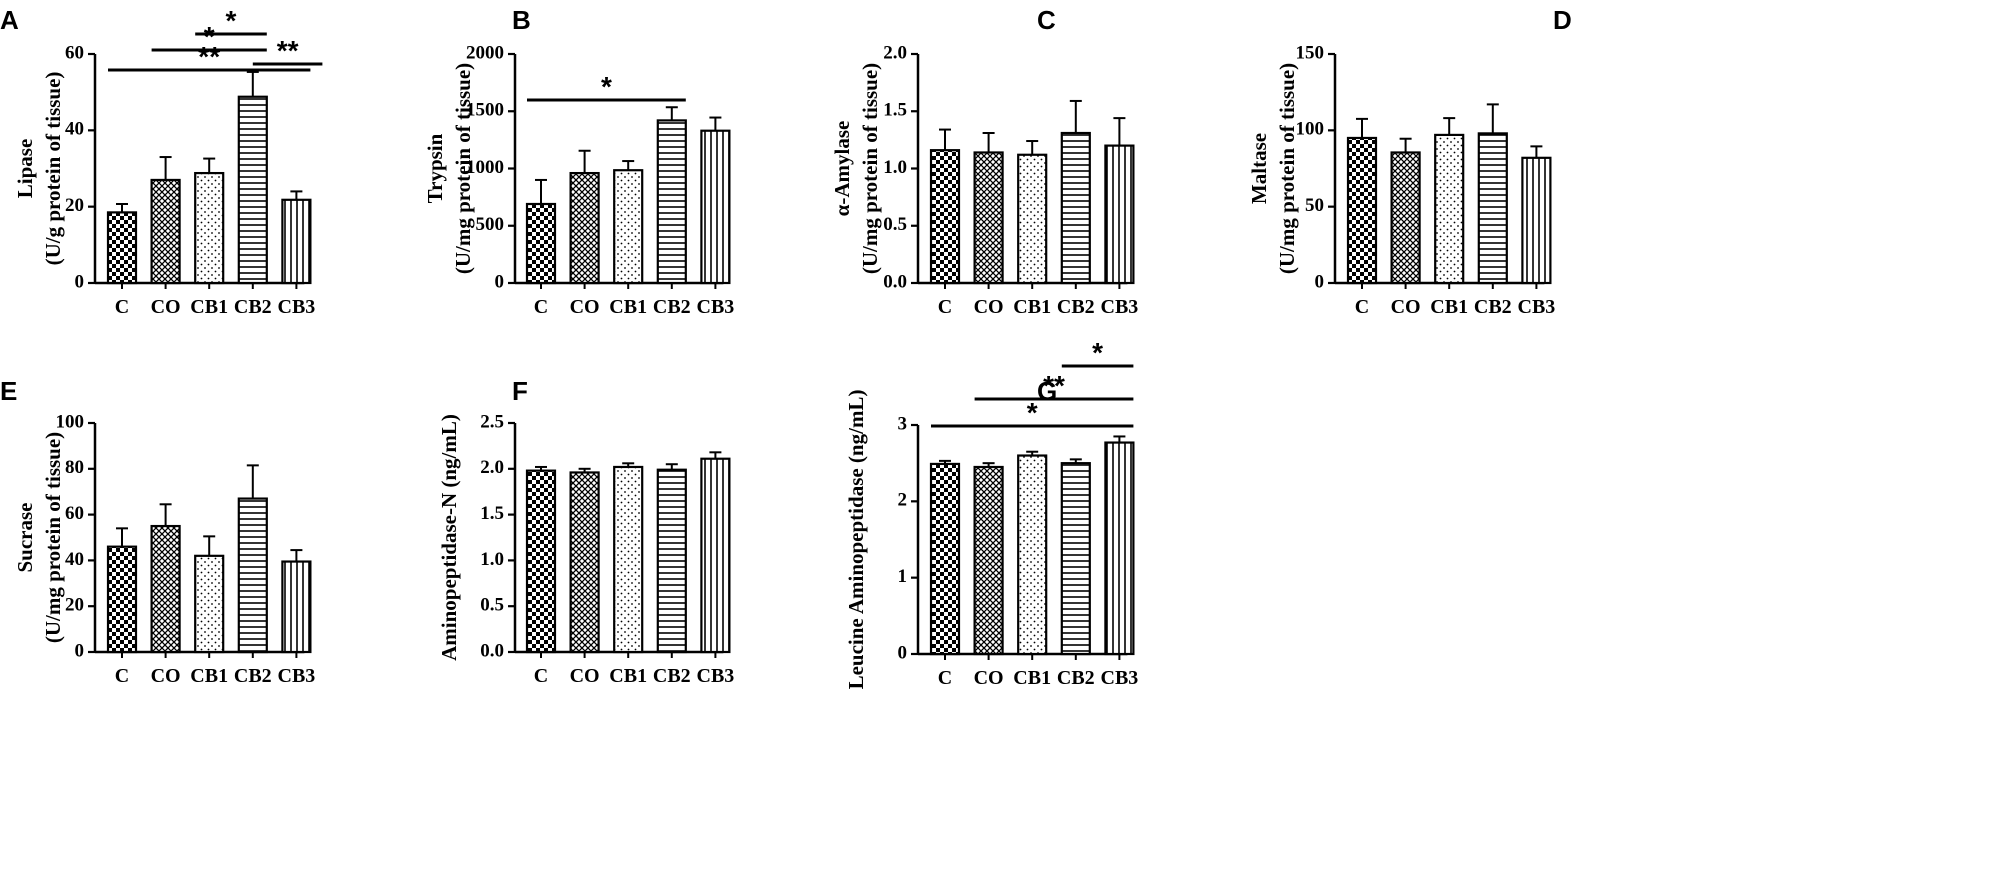 Image resolution: width=2008 pixels, height=873 pixels. Describe the element at coordinates (74, 52) in the screenshot. I see `y-tick-label: 60` at that location.